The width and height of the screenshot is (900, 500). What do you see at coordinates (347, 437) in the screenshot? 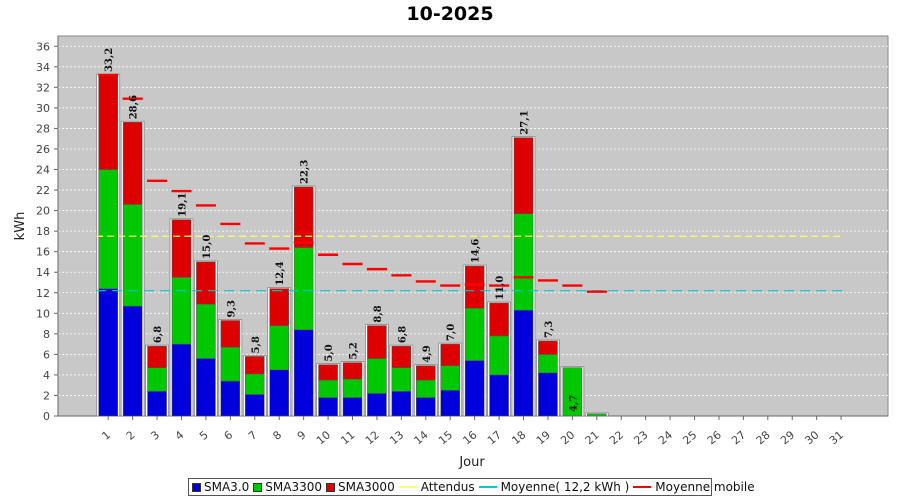
I see `x-tick-label: 11` at bounding box center [347, 437].